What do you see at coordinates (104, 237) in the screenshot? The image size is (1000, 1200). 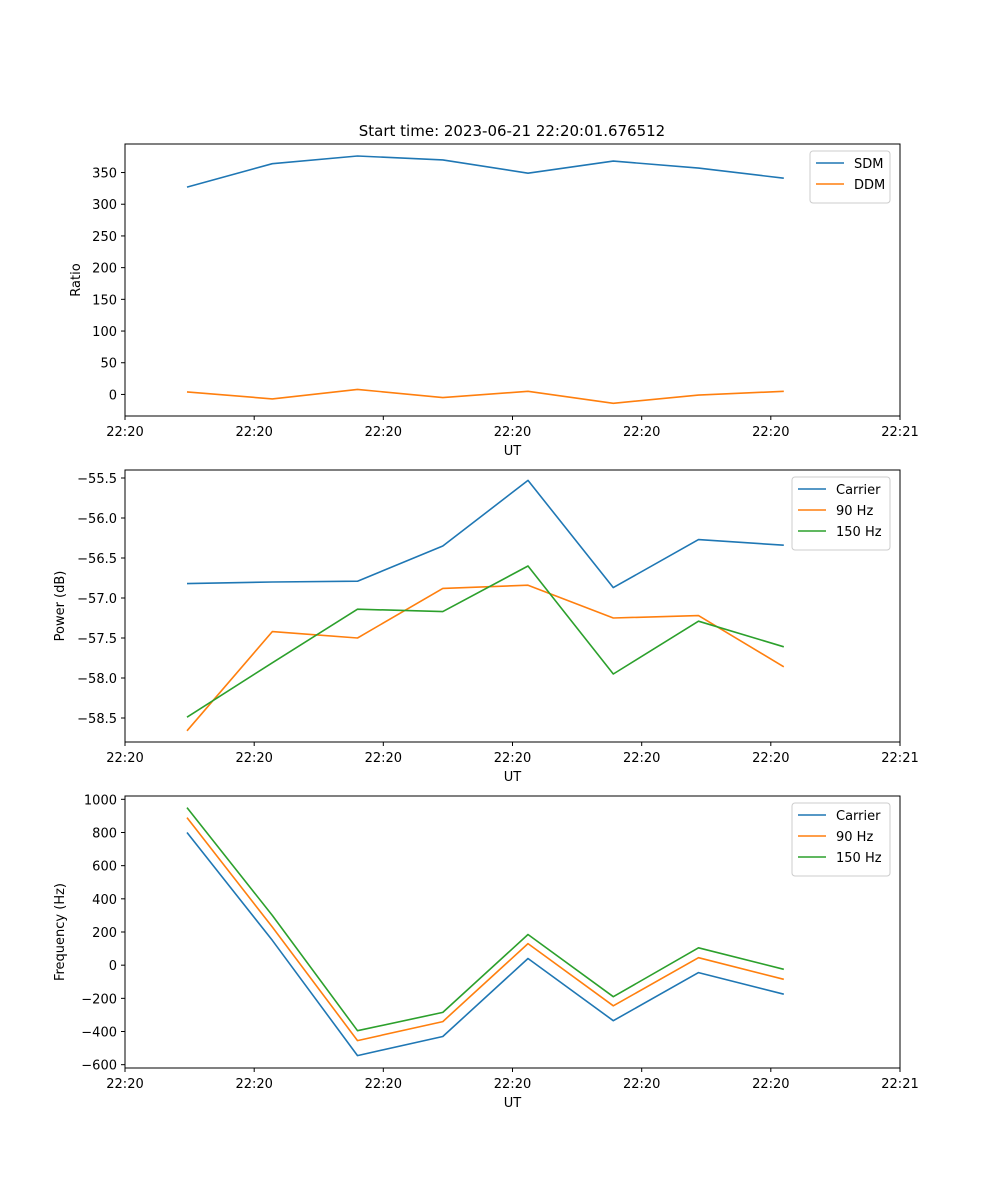 I see `ratio-ytick-label: 250` at bounding box center [104, 237].